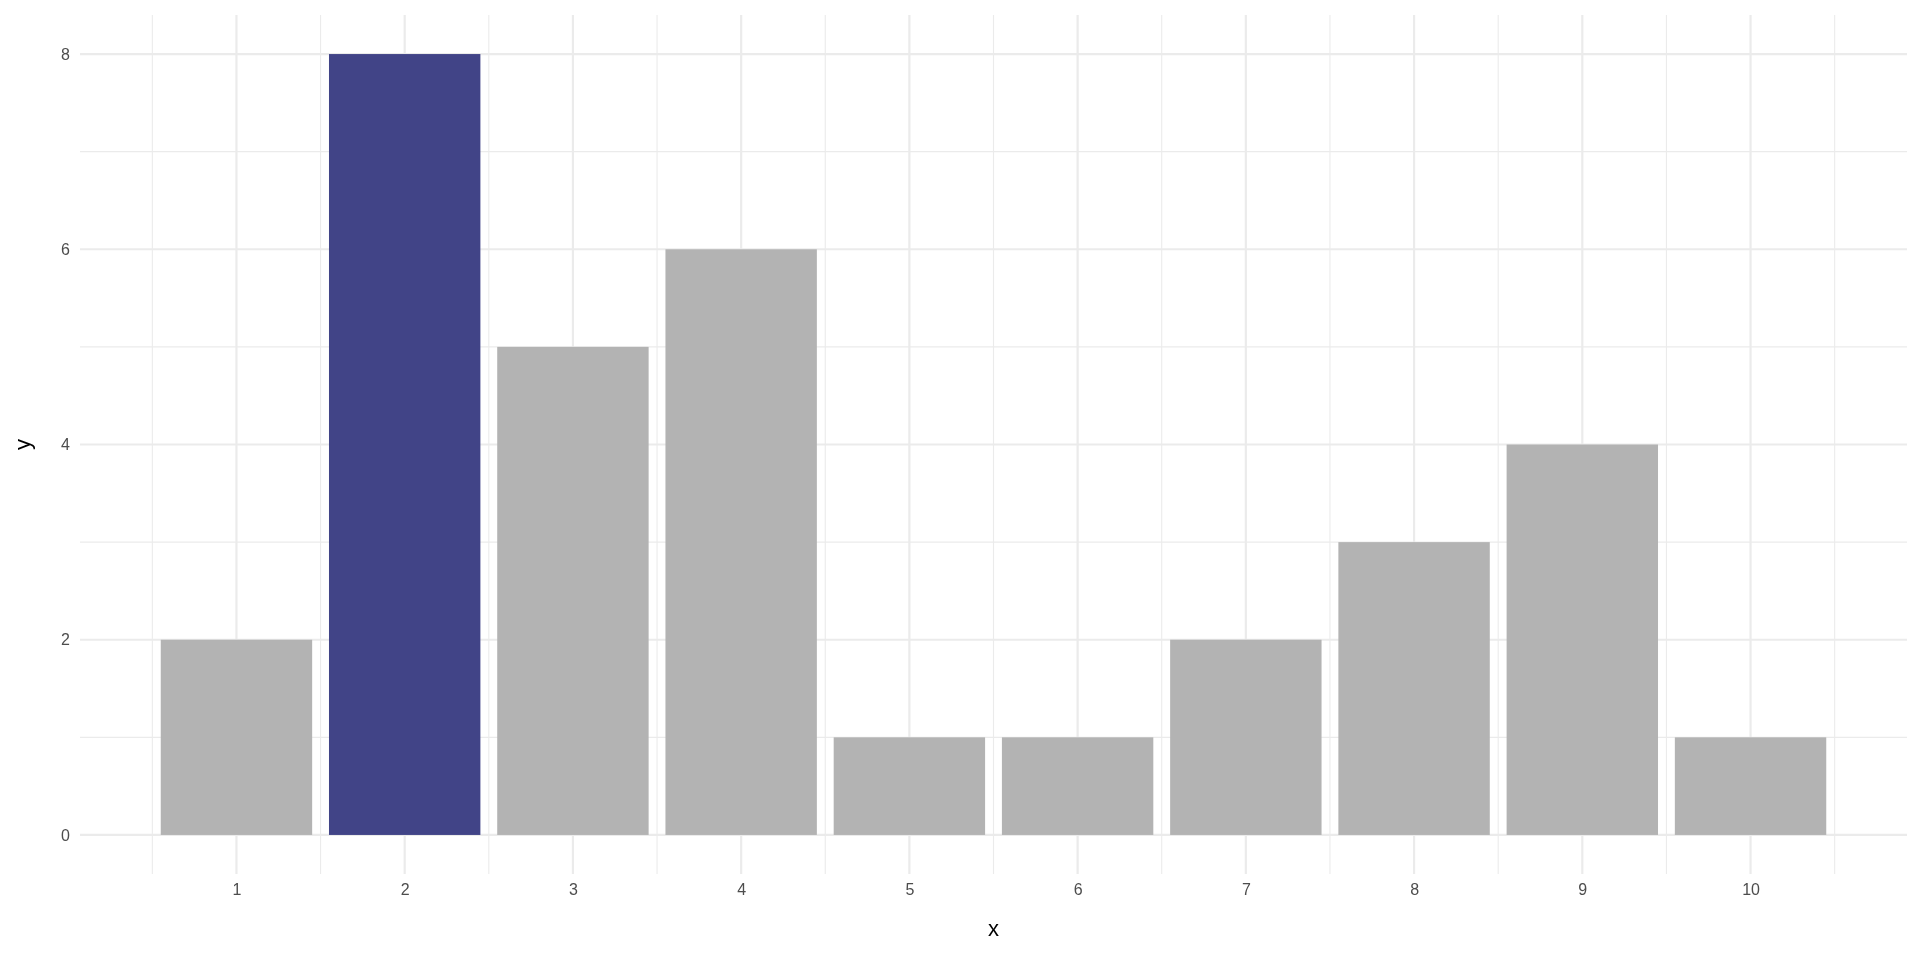 The width and height of the screenshot is (1920, 960). What do you see at coordinates (66, 249) in the screenshot?
I see `y-tick-label: 6` at bounding box center [66, 249].